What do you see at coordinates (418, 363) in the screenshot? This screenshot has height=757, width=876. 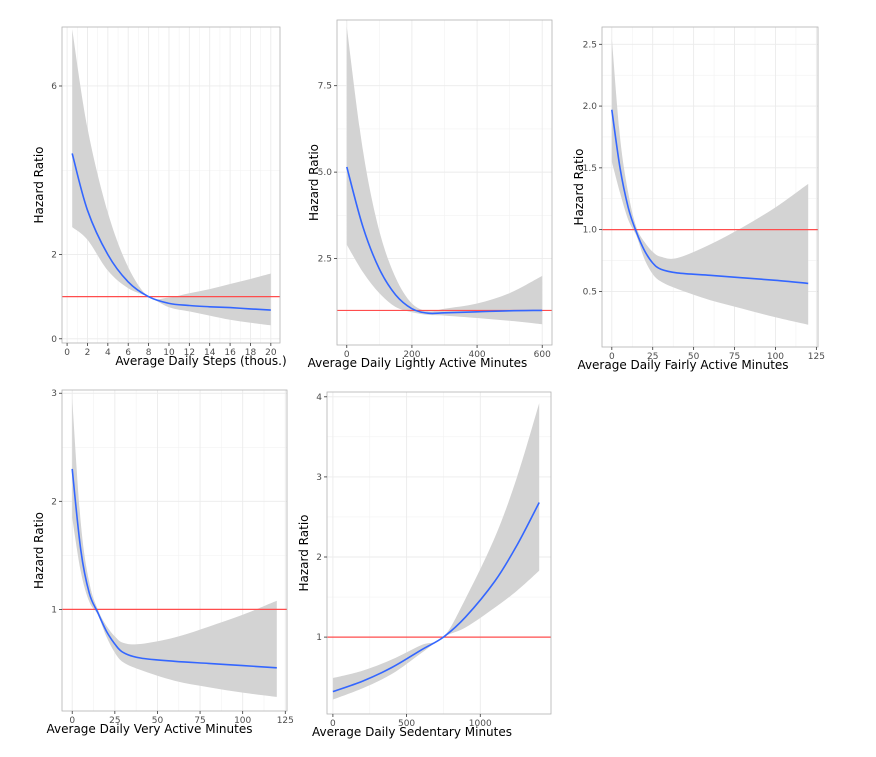 I see `x-axis-title: Average Daily Lightly Active Minutes` at bounding box center [418, 363].